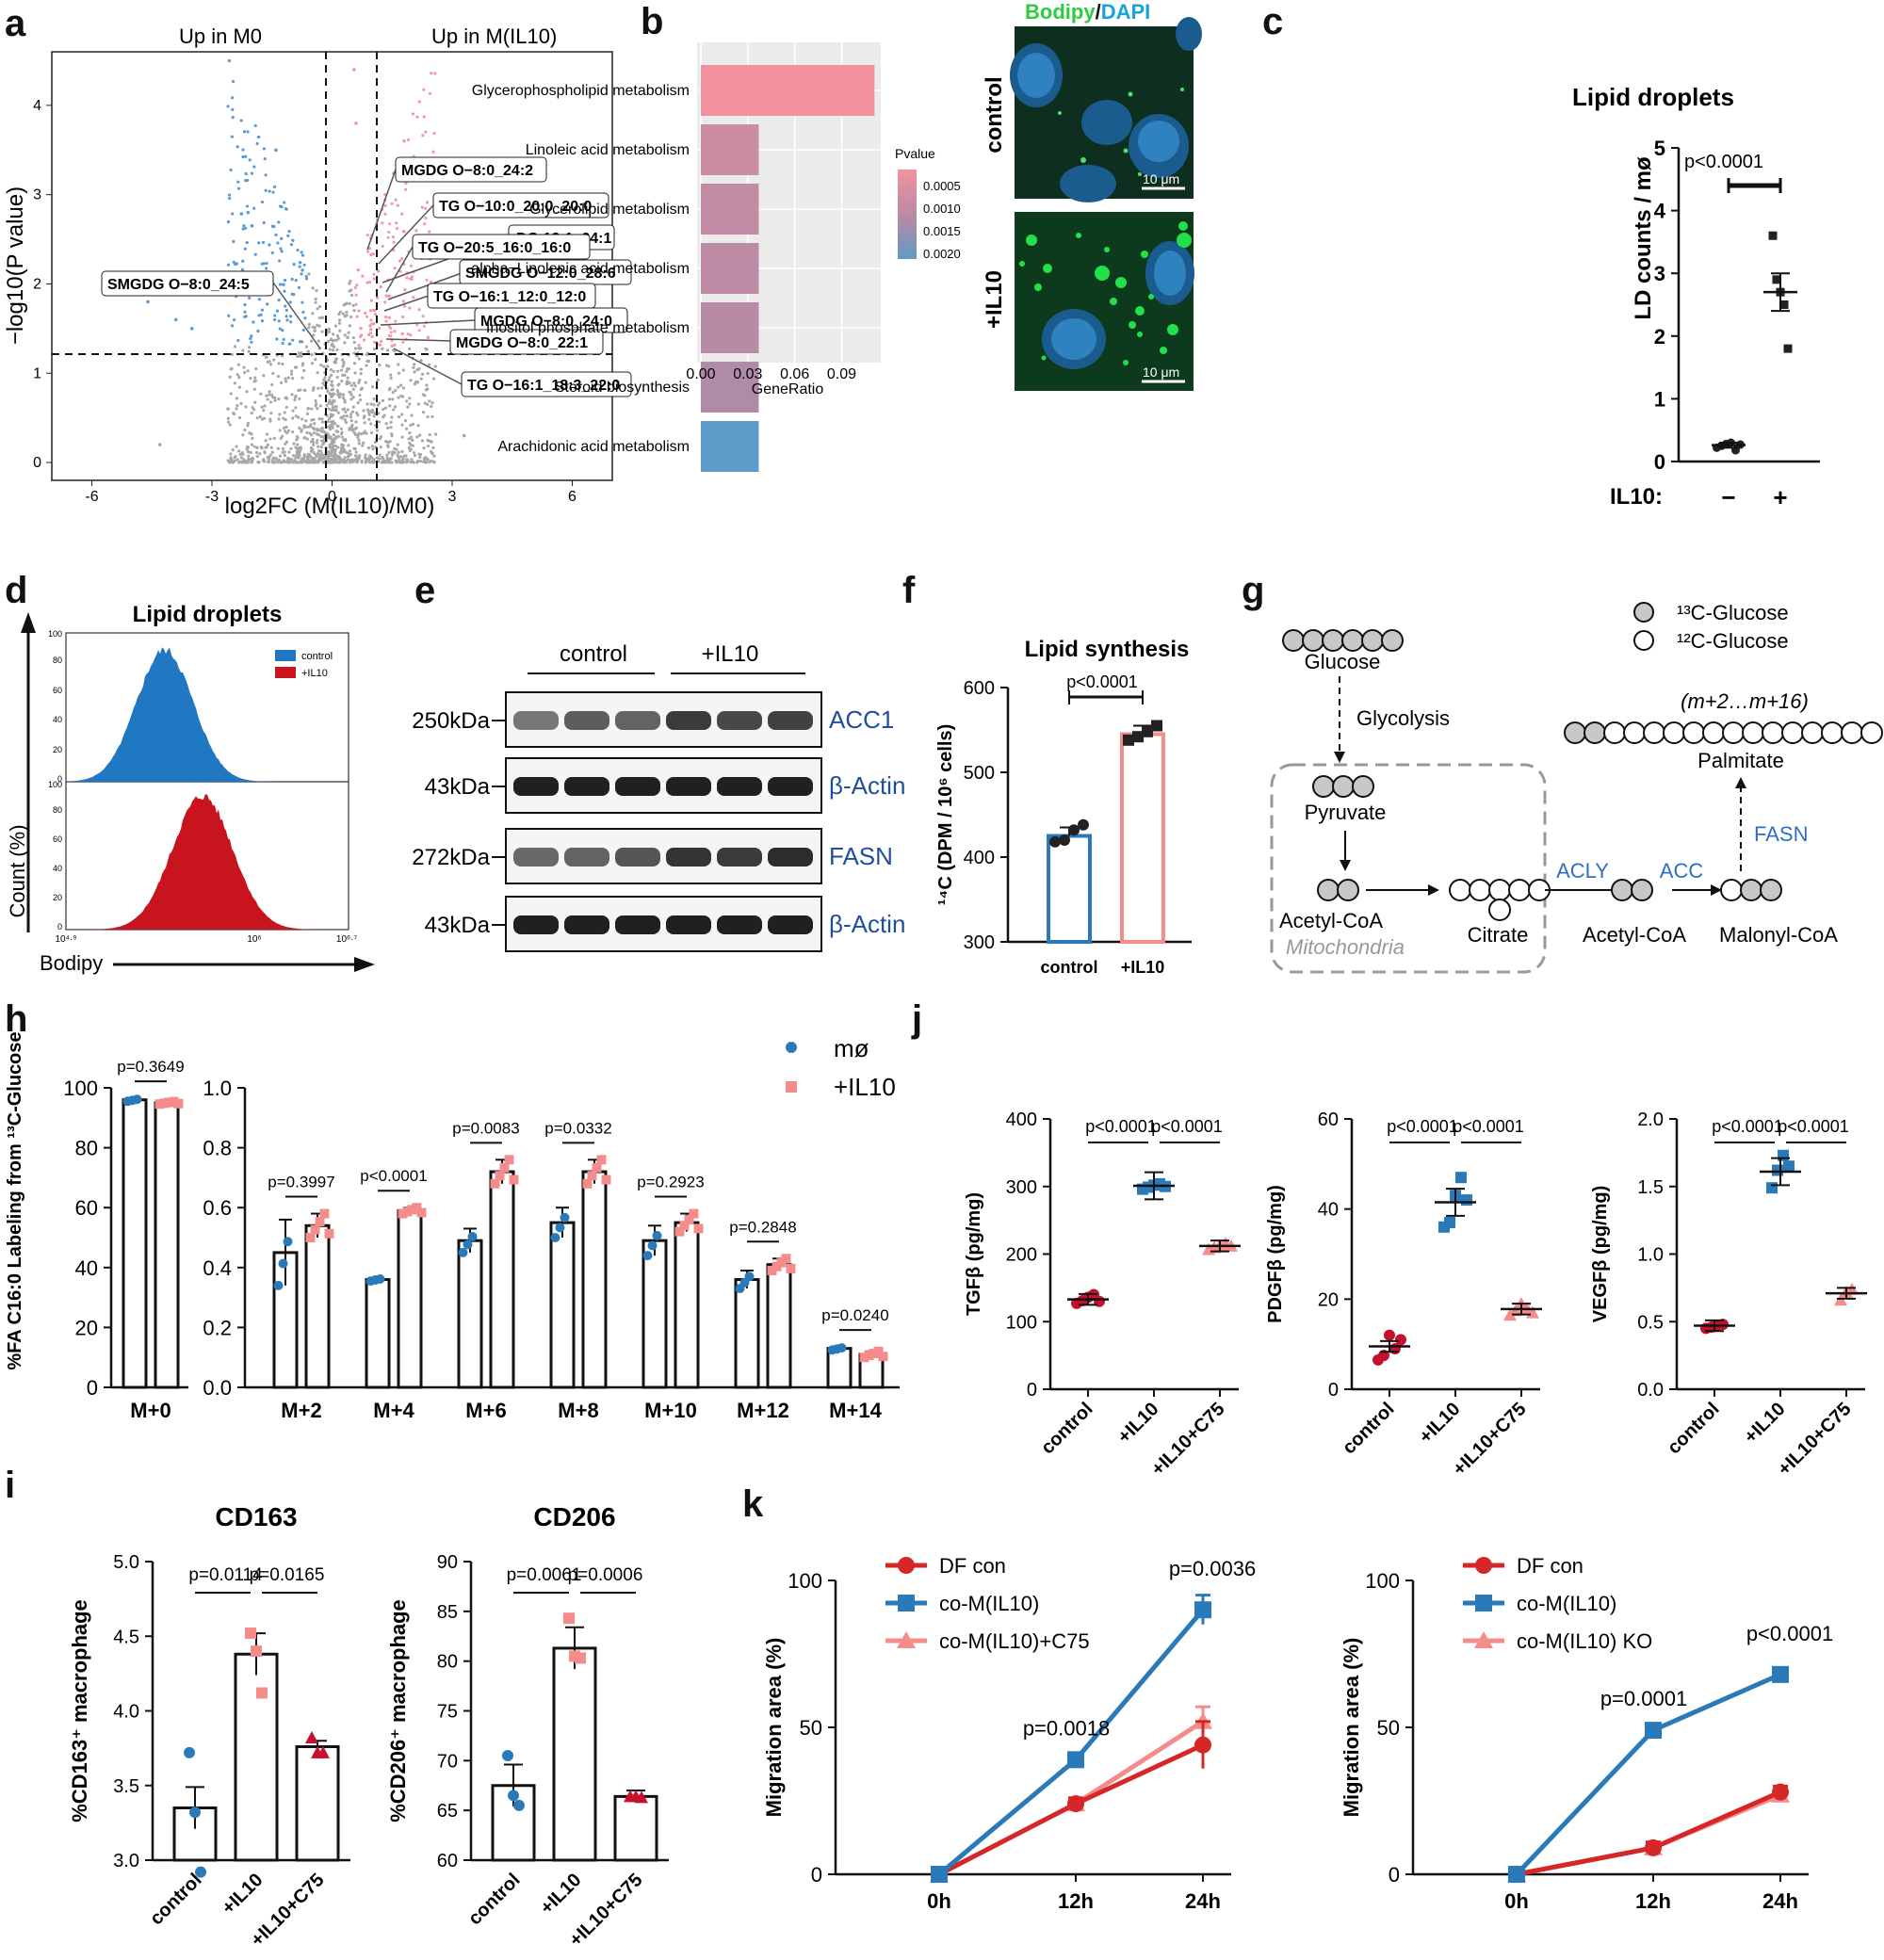 This screenshot has height=1960, width=1884. Describe the element at coordinates (467, 171) in the screenshot. I see `volcano-label: MGDG O−8:0_24:2` at that location.